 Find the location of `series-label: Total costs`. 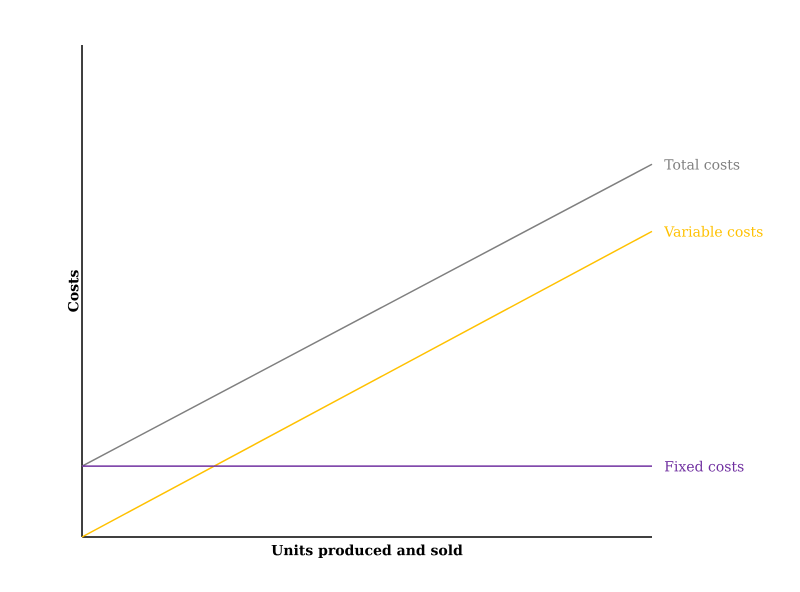

series-label: Total costs is located at coordinates (702, 164).